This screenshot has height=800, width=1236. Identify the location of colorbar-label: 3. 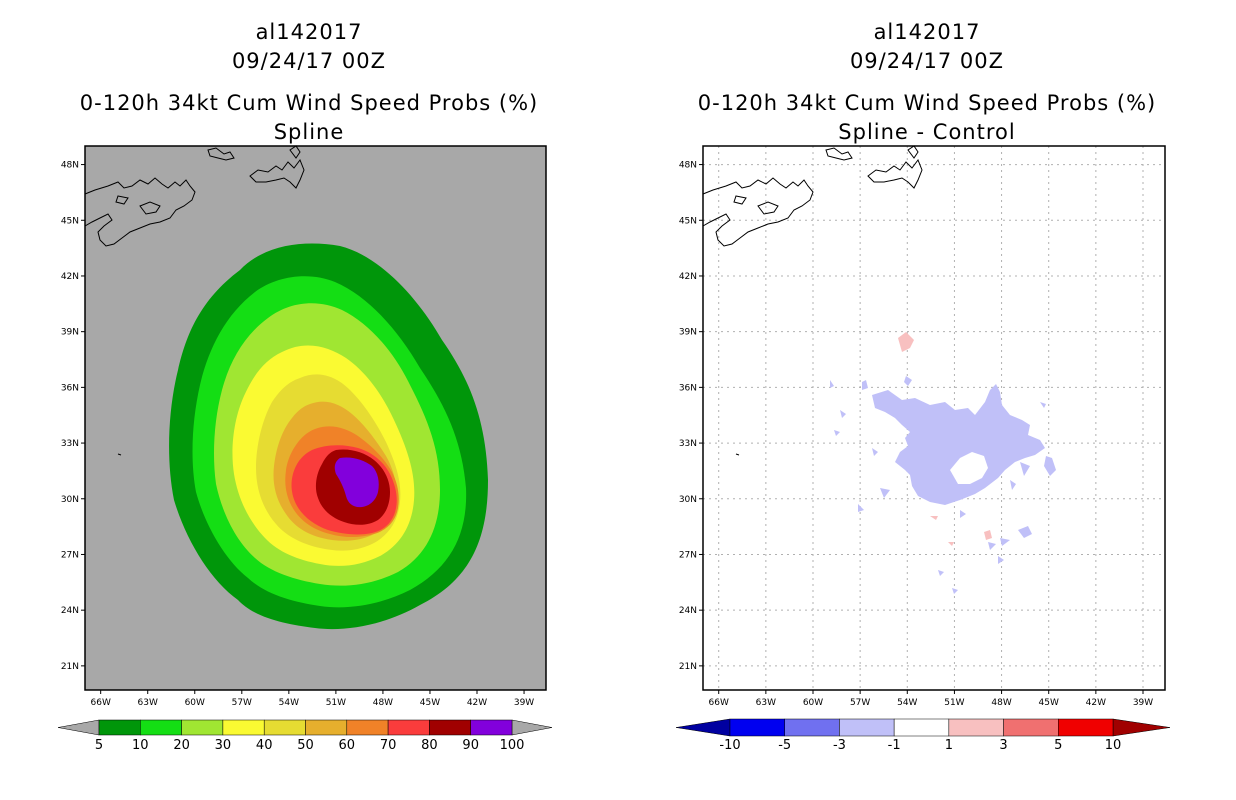
(1003, 745).